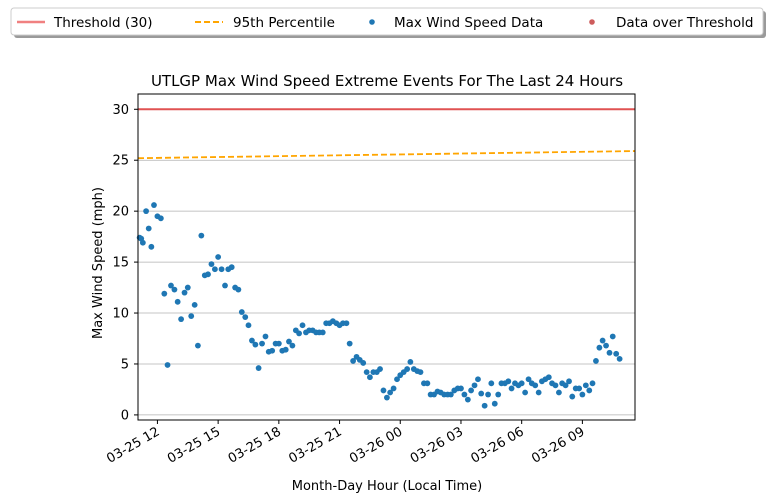 This screenshot has width=773, height=503. What do you see at coordinates (98, 263) in the screenshot?
I see `y-axis-label: Max Wind Speed (mph)` at bounding box center [98, 263].